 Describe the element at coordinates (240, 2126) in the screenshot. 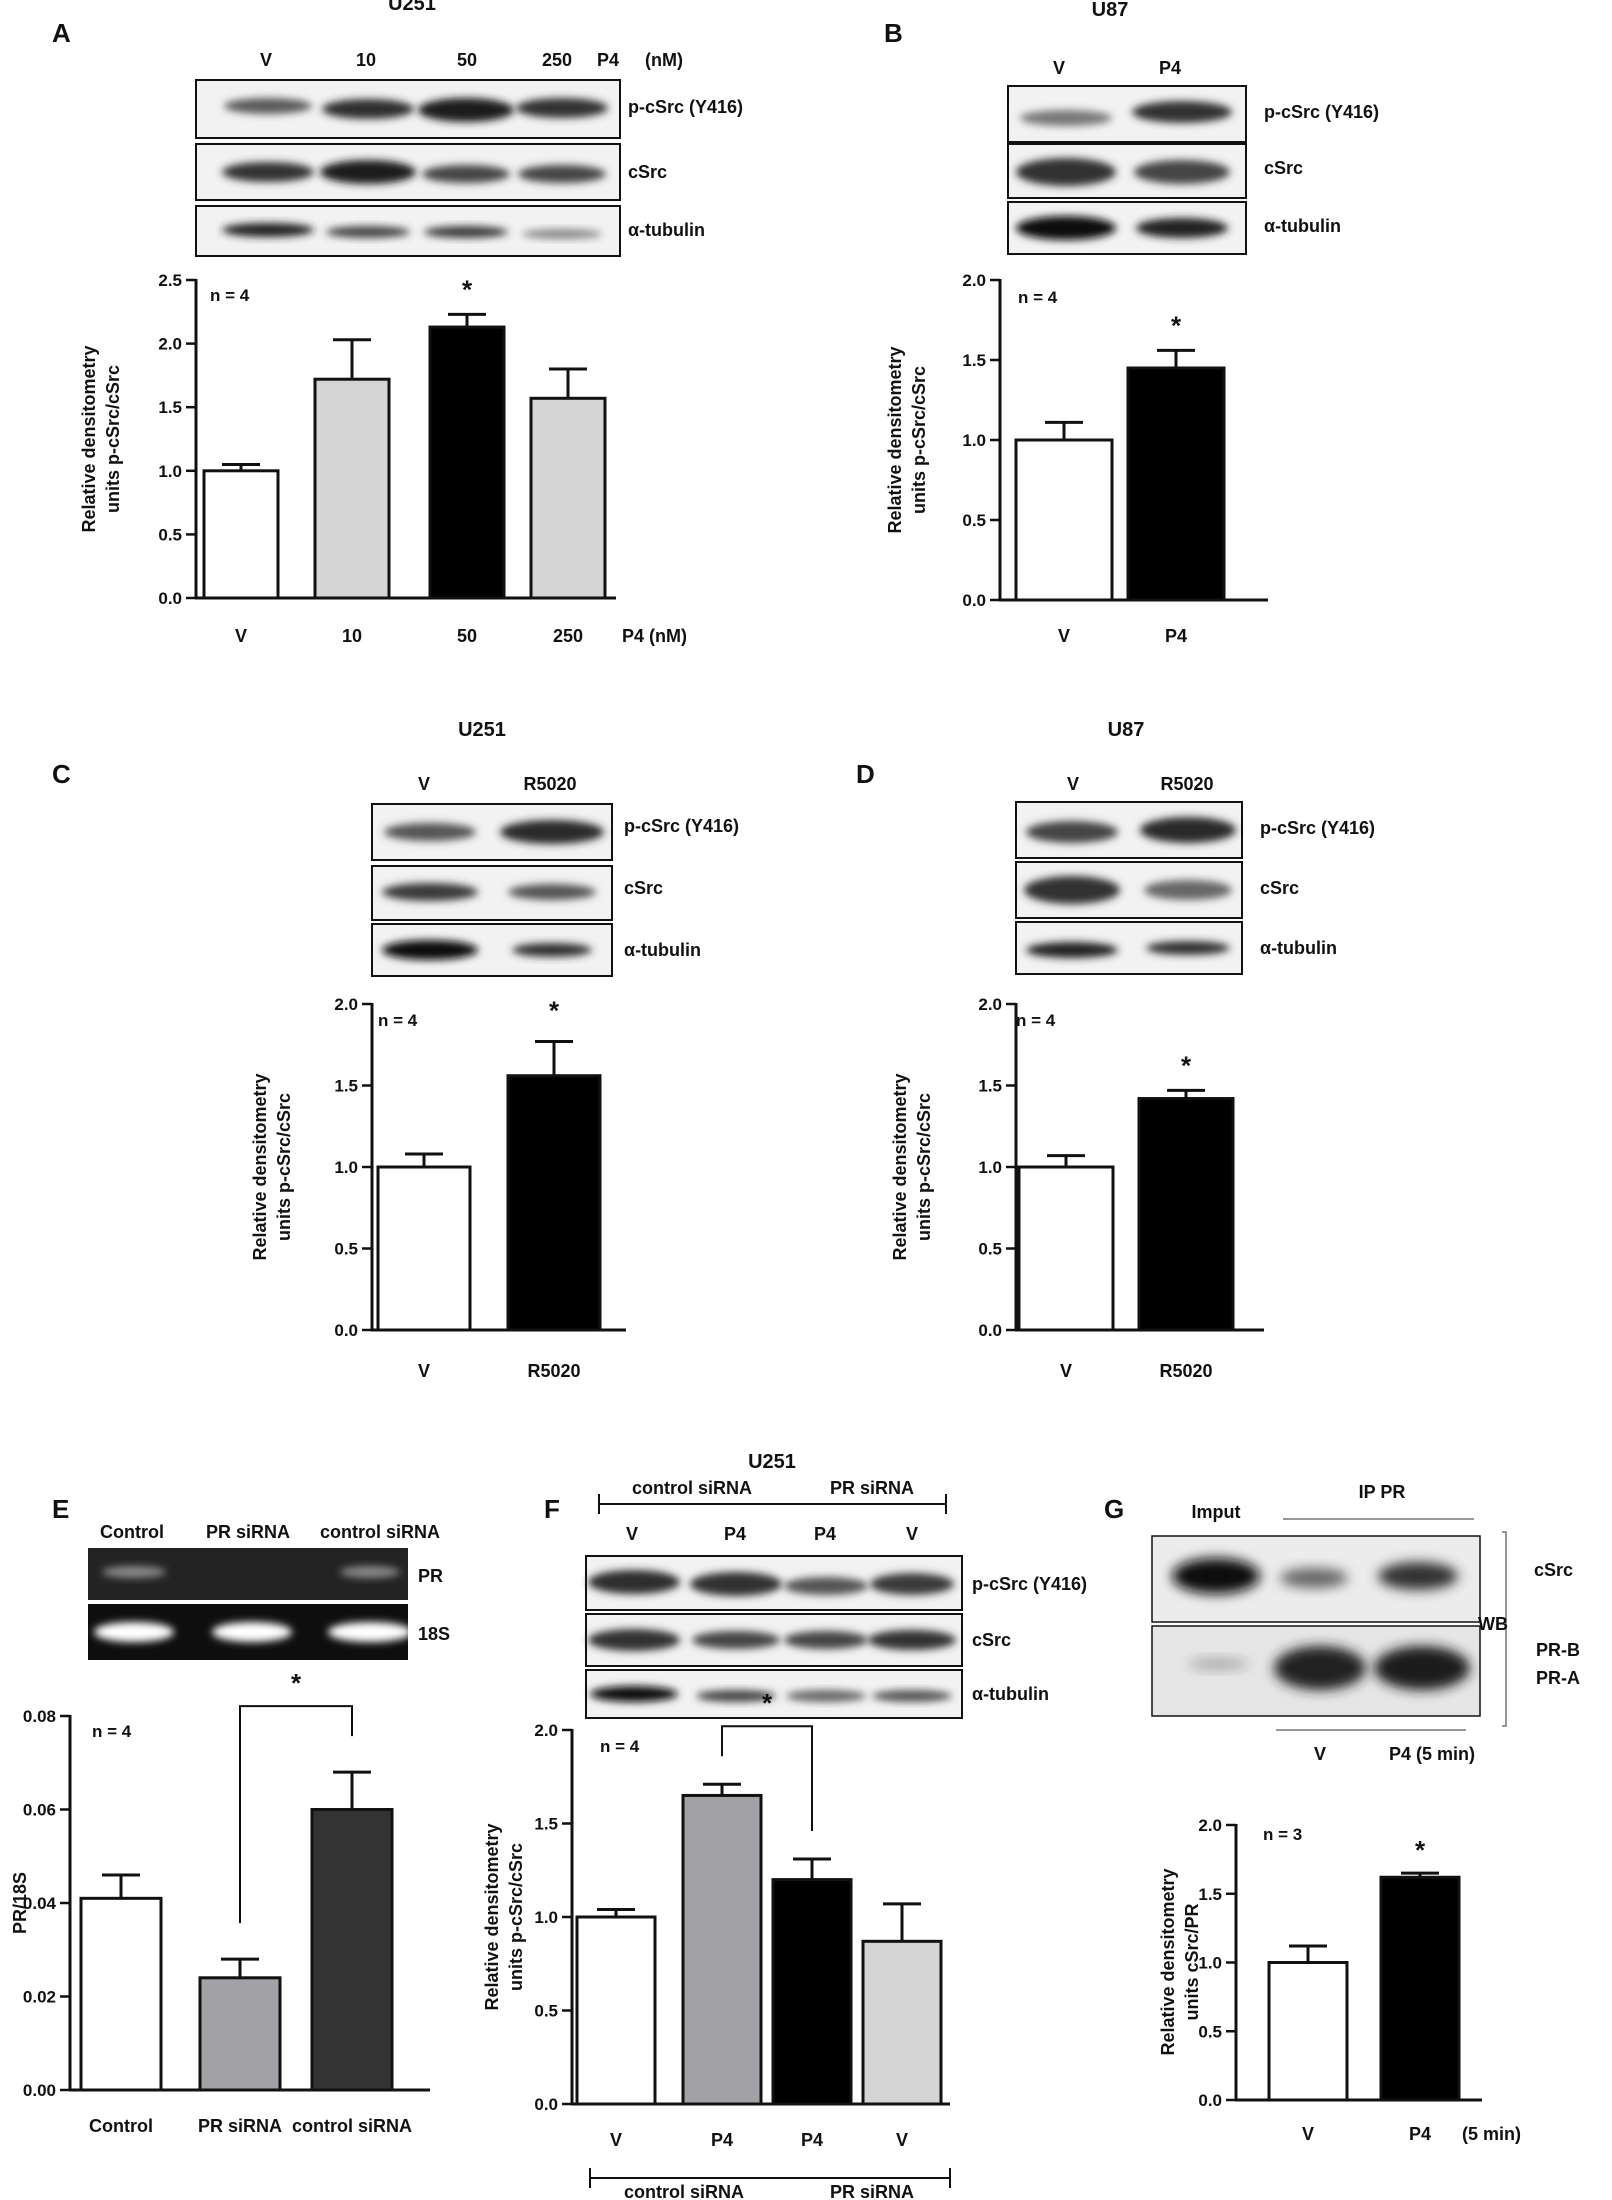

I see `x-tick-label: PR siRNA` at that location.